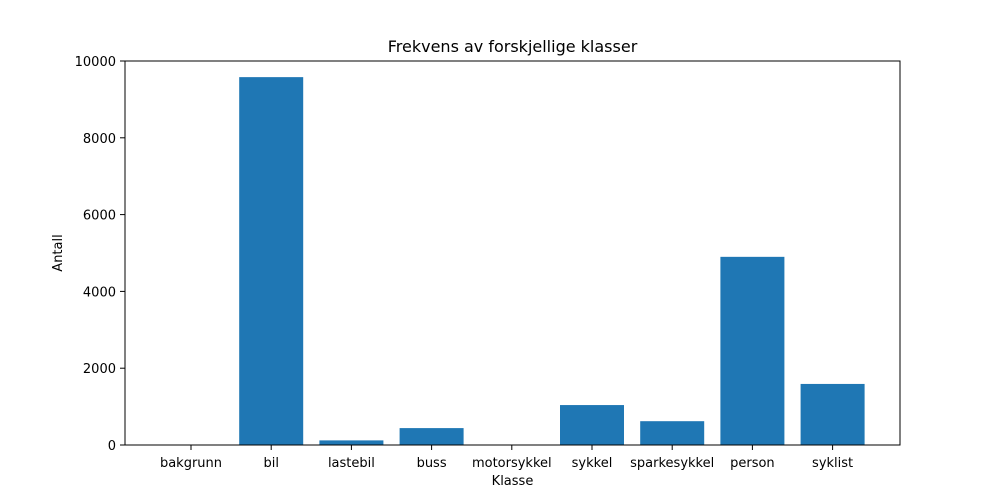  Describe the element at coordinates (432, 463) in the screenshot. I see `x-tick-label: buss` at that location.